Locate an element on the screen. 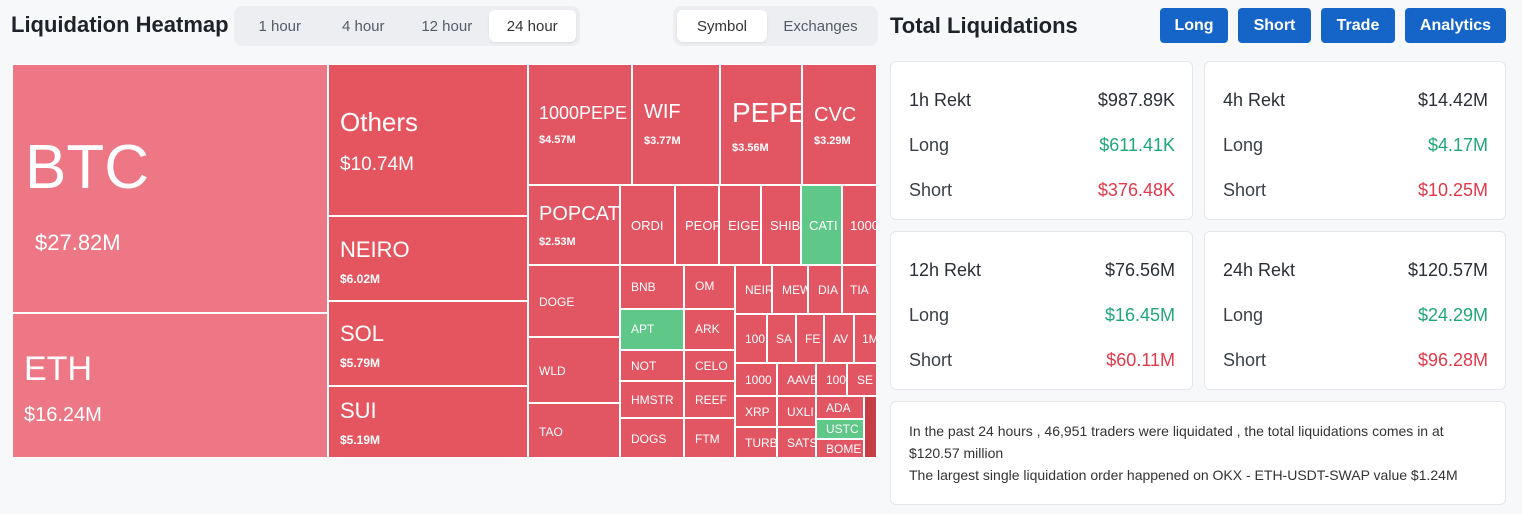 Image resolution: width=1522 pixels, height=514 pixels. tile-value: $3.56M is located at coordinates (750, 148).